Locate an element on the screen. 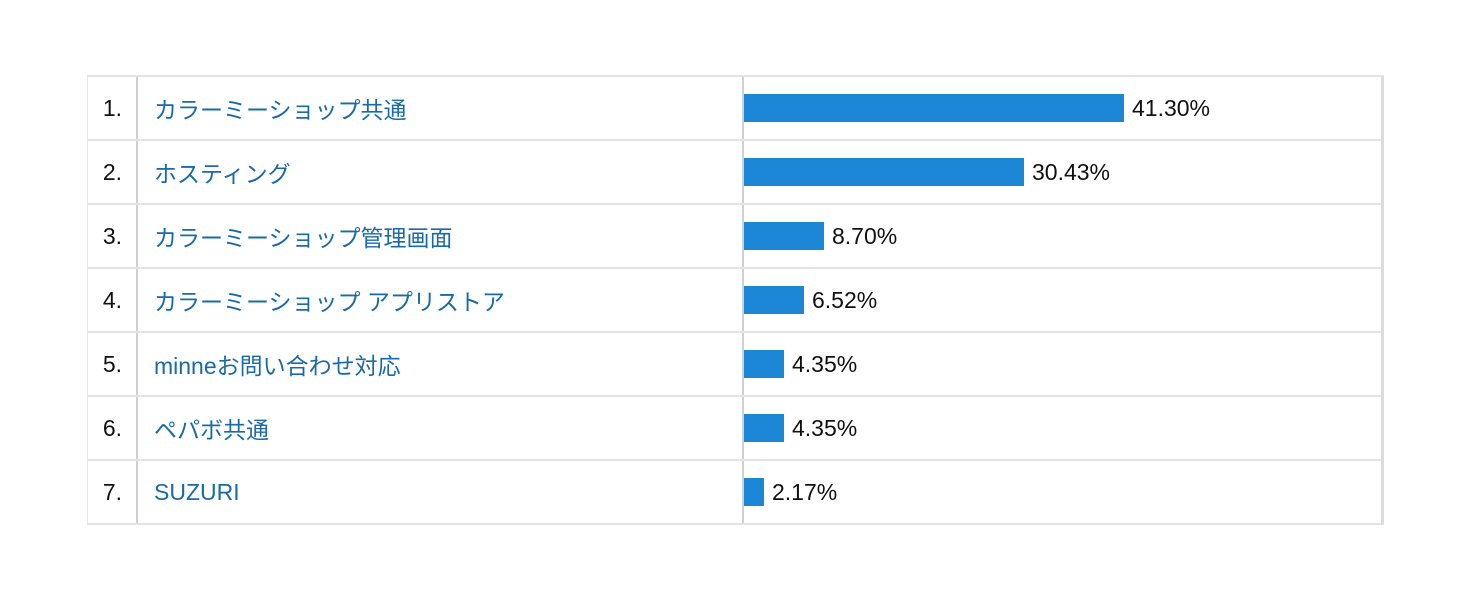 This screenshot has height=598, width=1476. bar-cell: 41.30% is located at coordinates (1062, 108).